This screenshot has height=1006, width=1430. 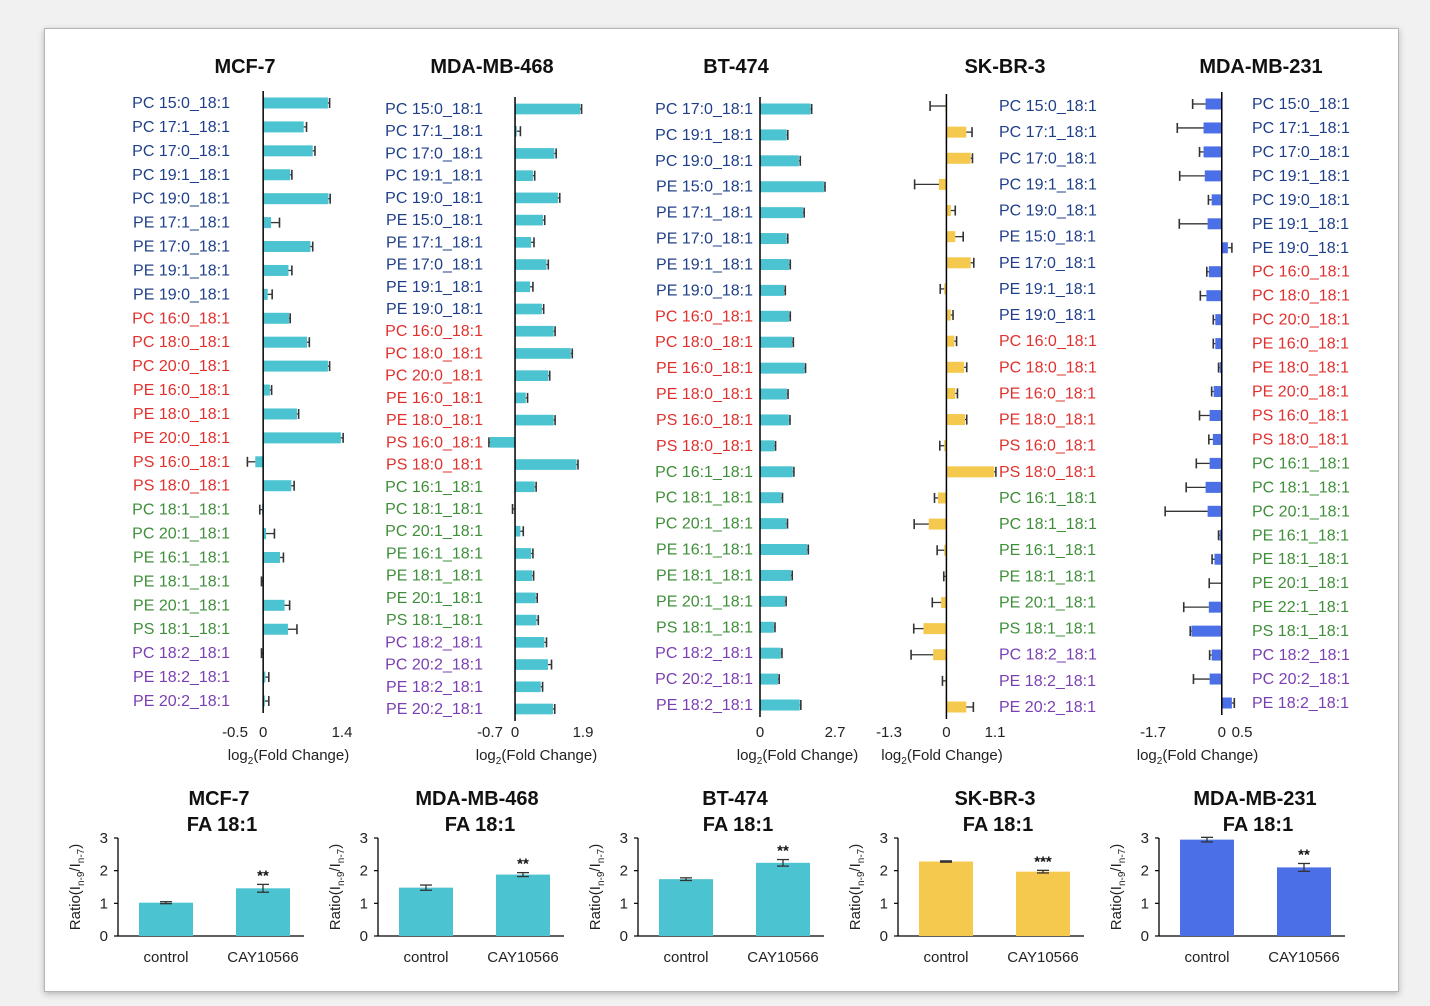 I want to click on y-tick-label: 2, so click(x=364, y=871).